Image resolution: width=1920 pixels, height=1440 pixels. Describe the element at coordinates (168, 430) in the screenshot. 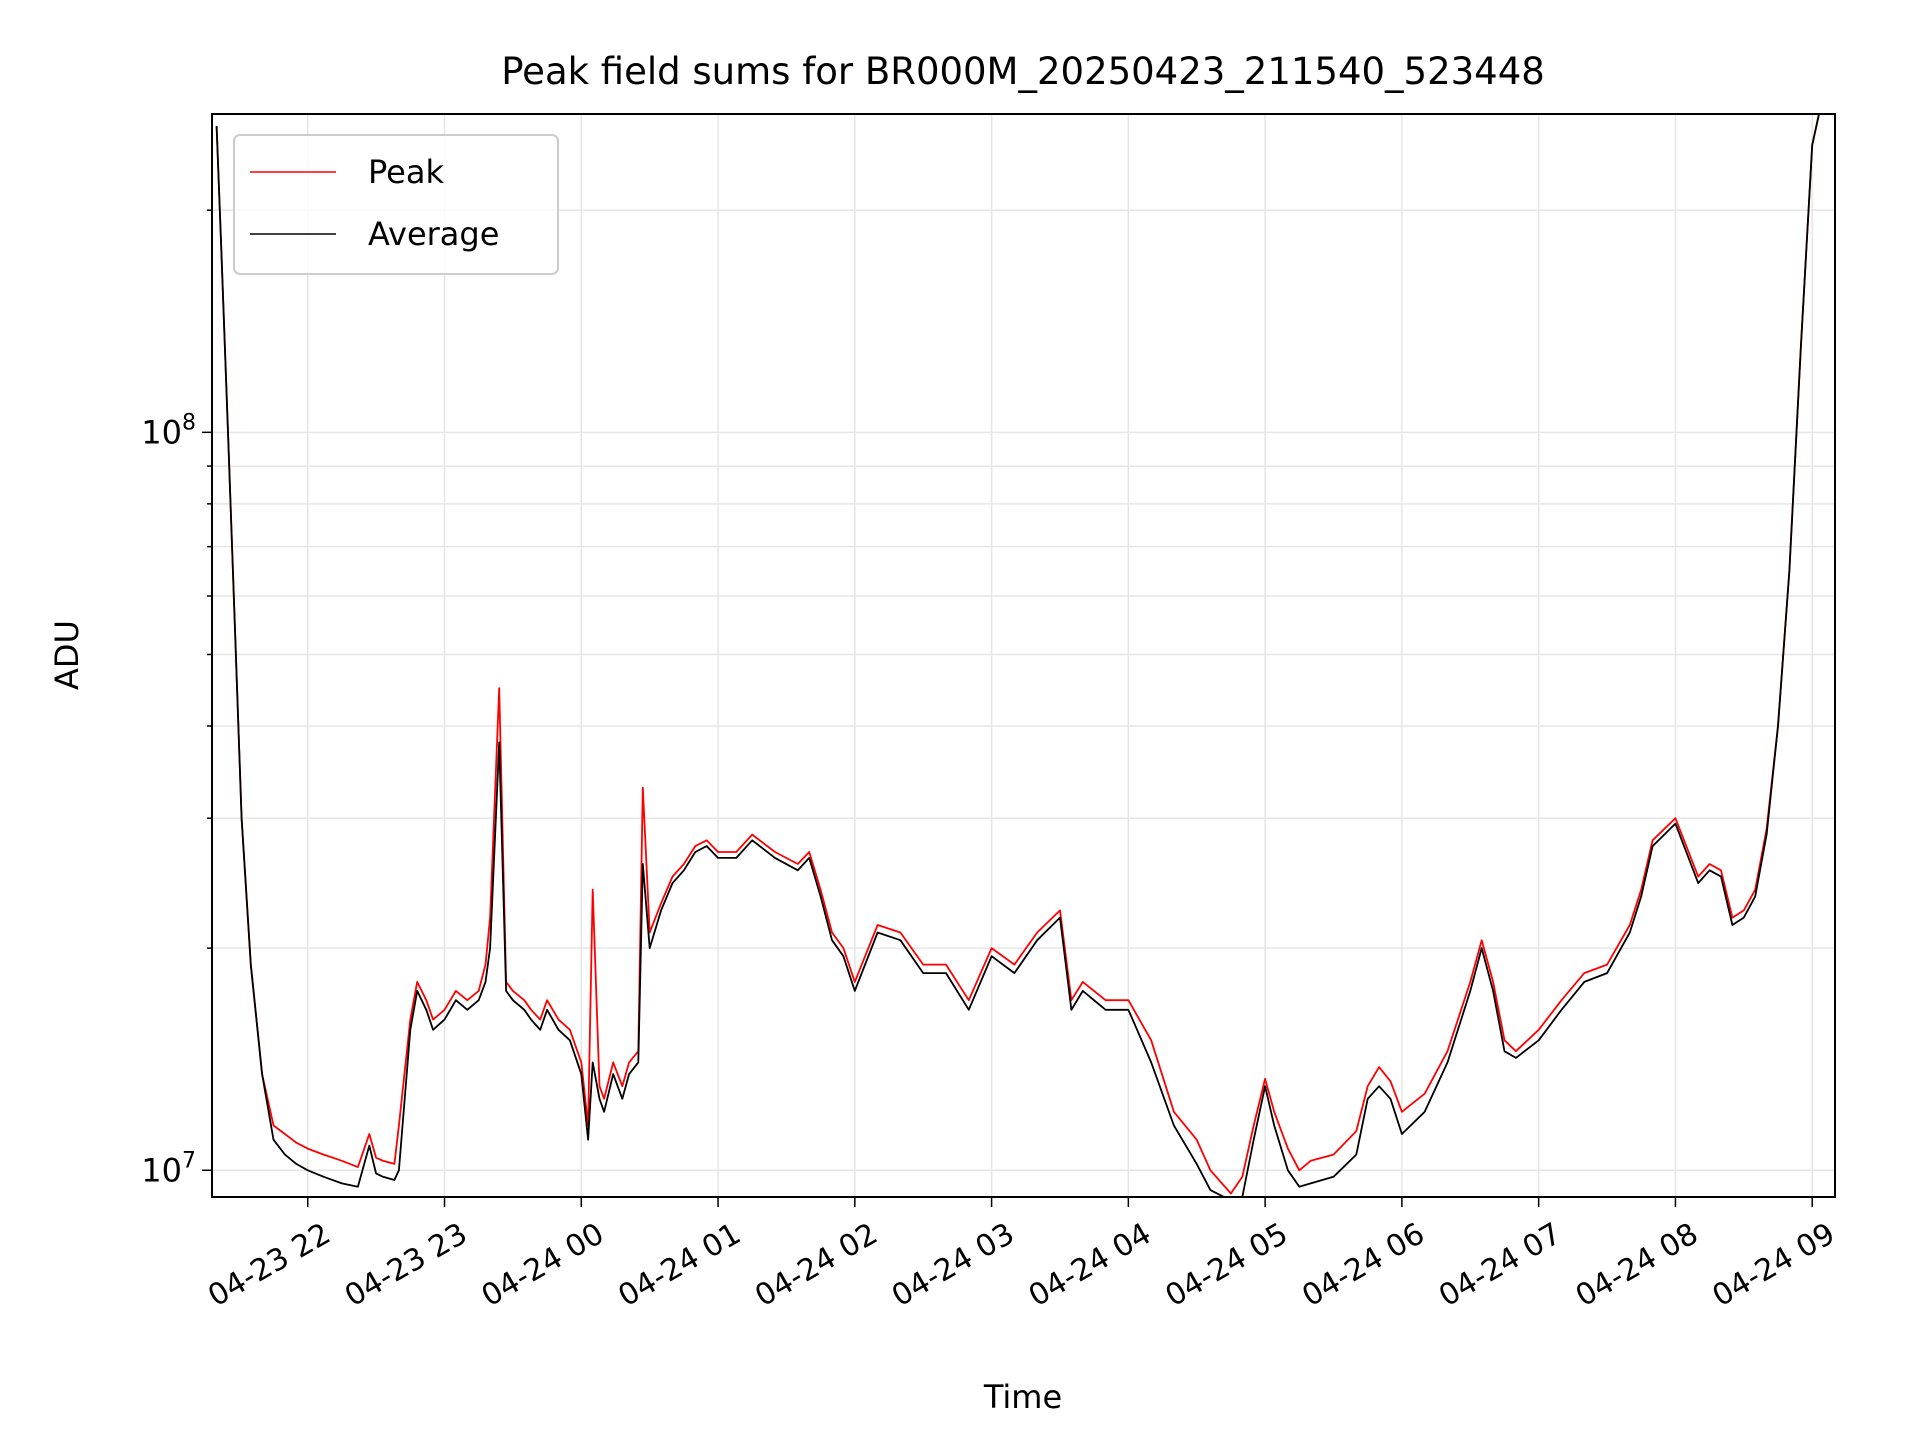

I see `y-tick-label: 108` at that location.